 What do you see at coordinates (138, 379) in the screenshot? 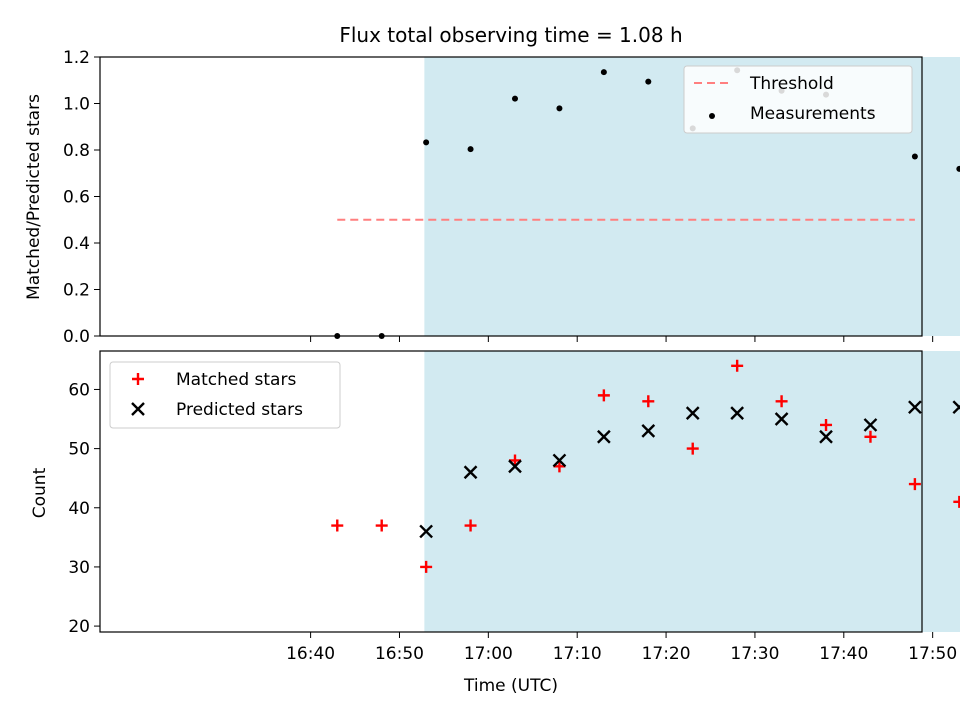
I see `legend-matched-swatch` at bounding box center [138, 379].